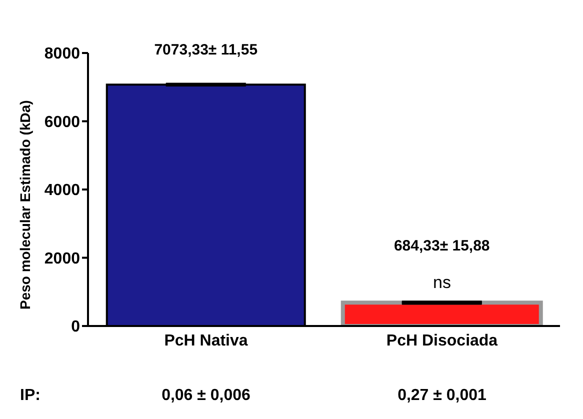 The image size is (583, 419). Describe the element at coordinates (62, 122) in the screenshot. I see `y-tick-label: 6000` at that location.